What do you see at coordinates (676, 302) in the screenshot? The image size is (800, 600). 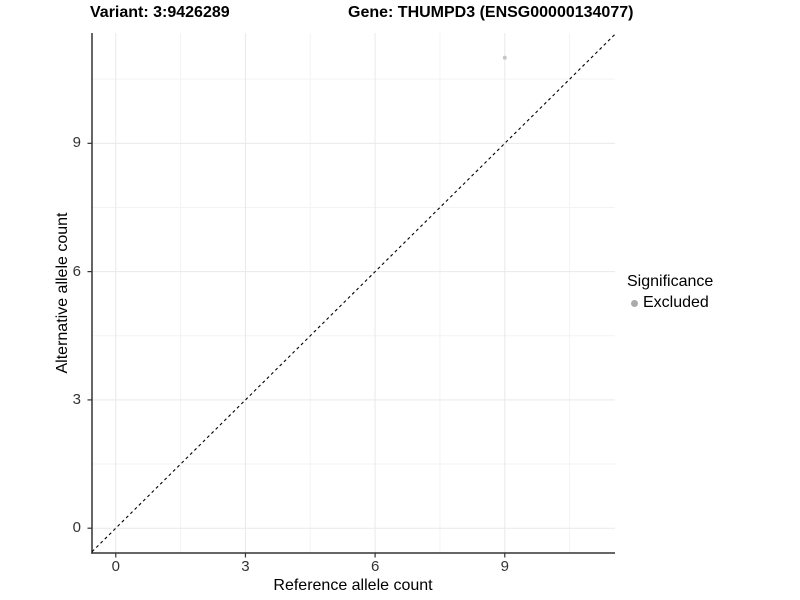 I see `legend-item-label: Excluded` at bounding box center [676, 302].